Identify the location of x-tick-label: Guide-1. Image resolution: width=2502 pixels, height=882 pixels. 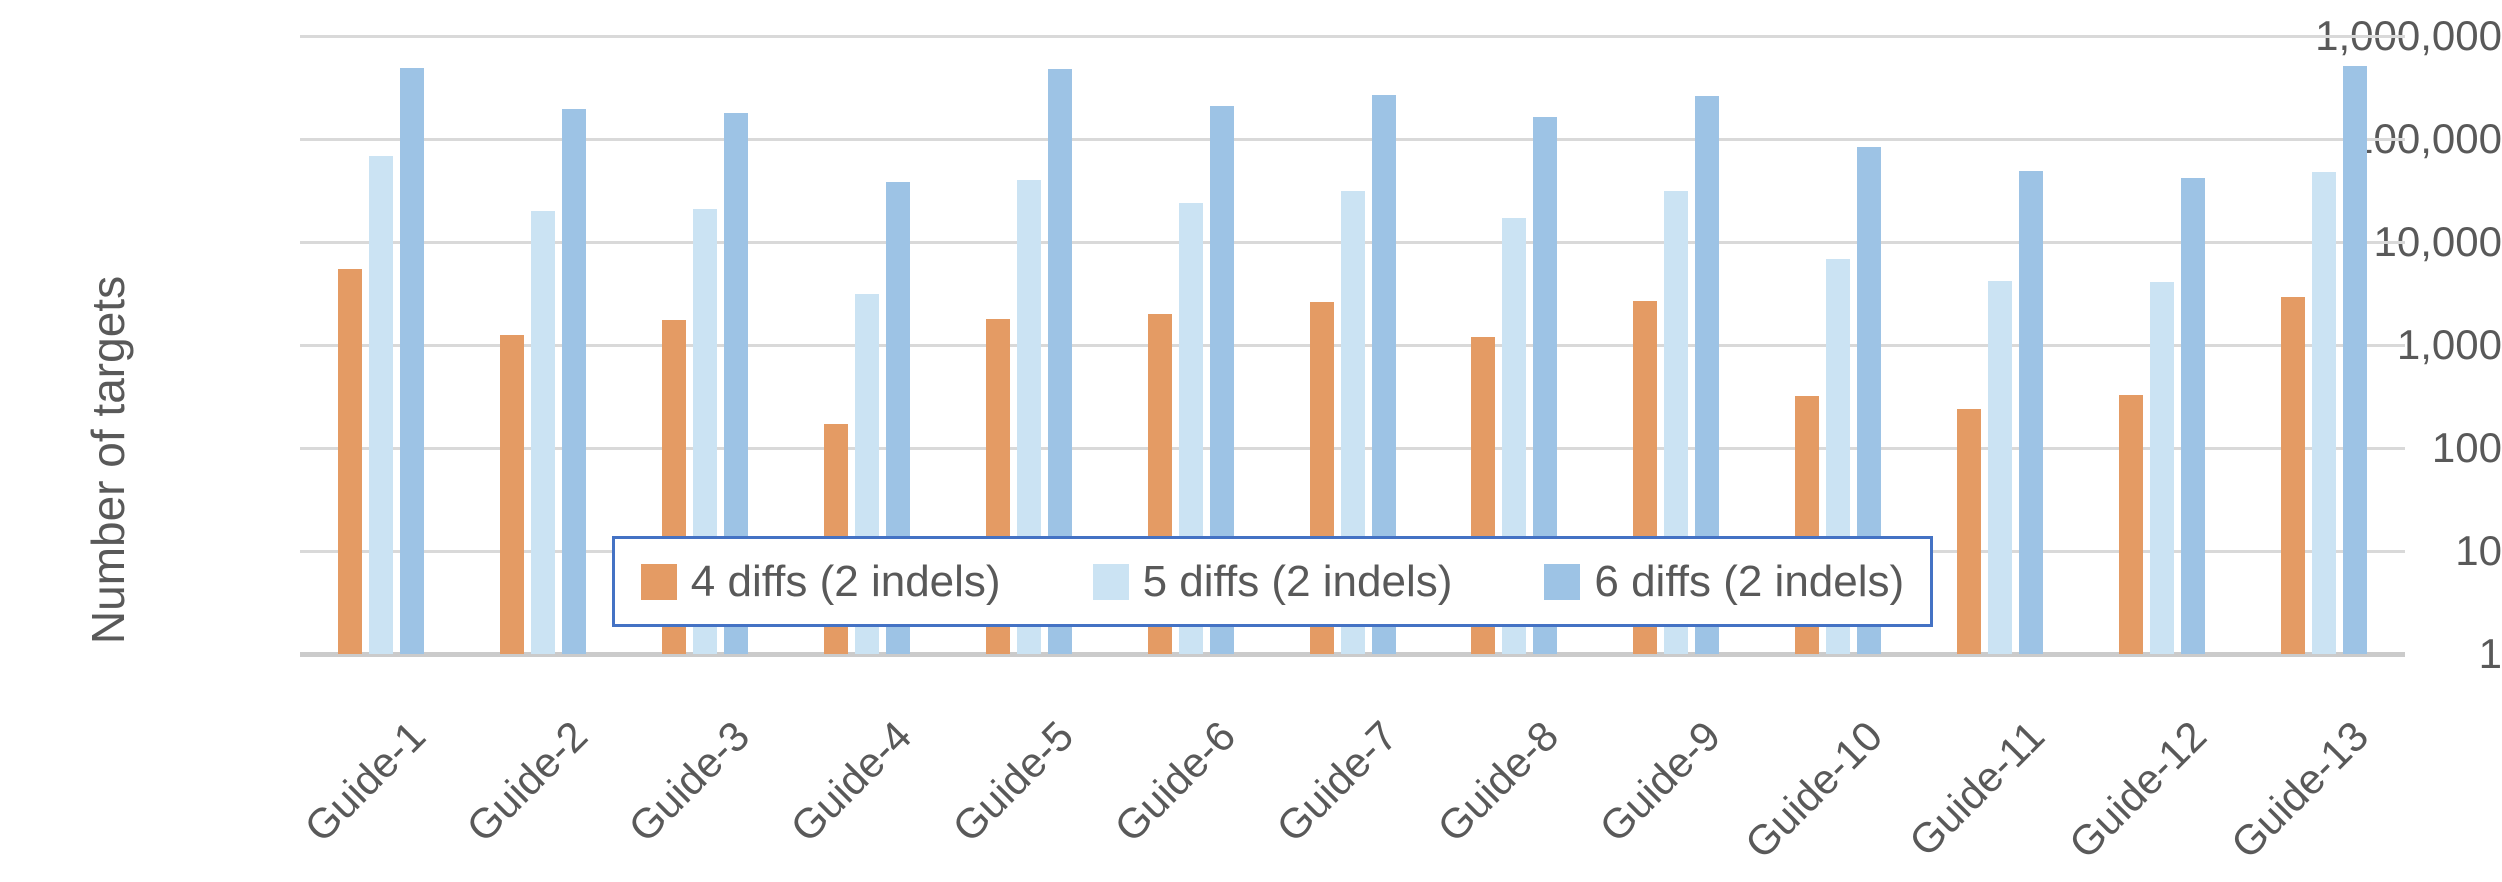
(365, 781).